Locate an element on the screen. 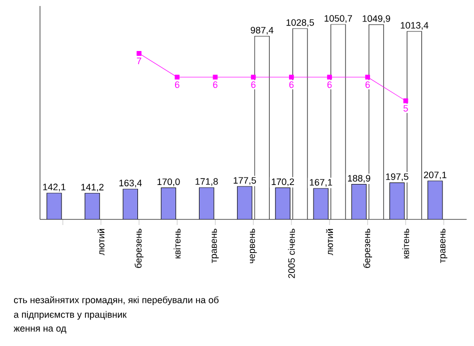 This screenshot has width=474, height=346. data-label: 163,4 is located at coordinates (130, 184).